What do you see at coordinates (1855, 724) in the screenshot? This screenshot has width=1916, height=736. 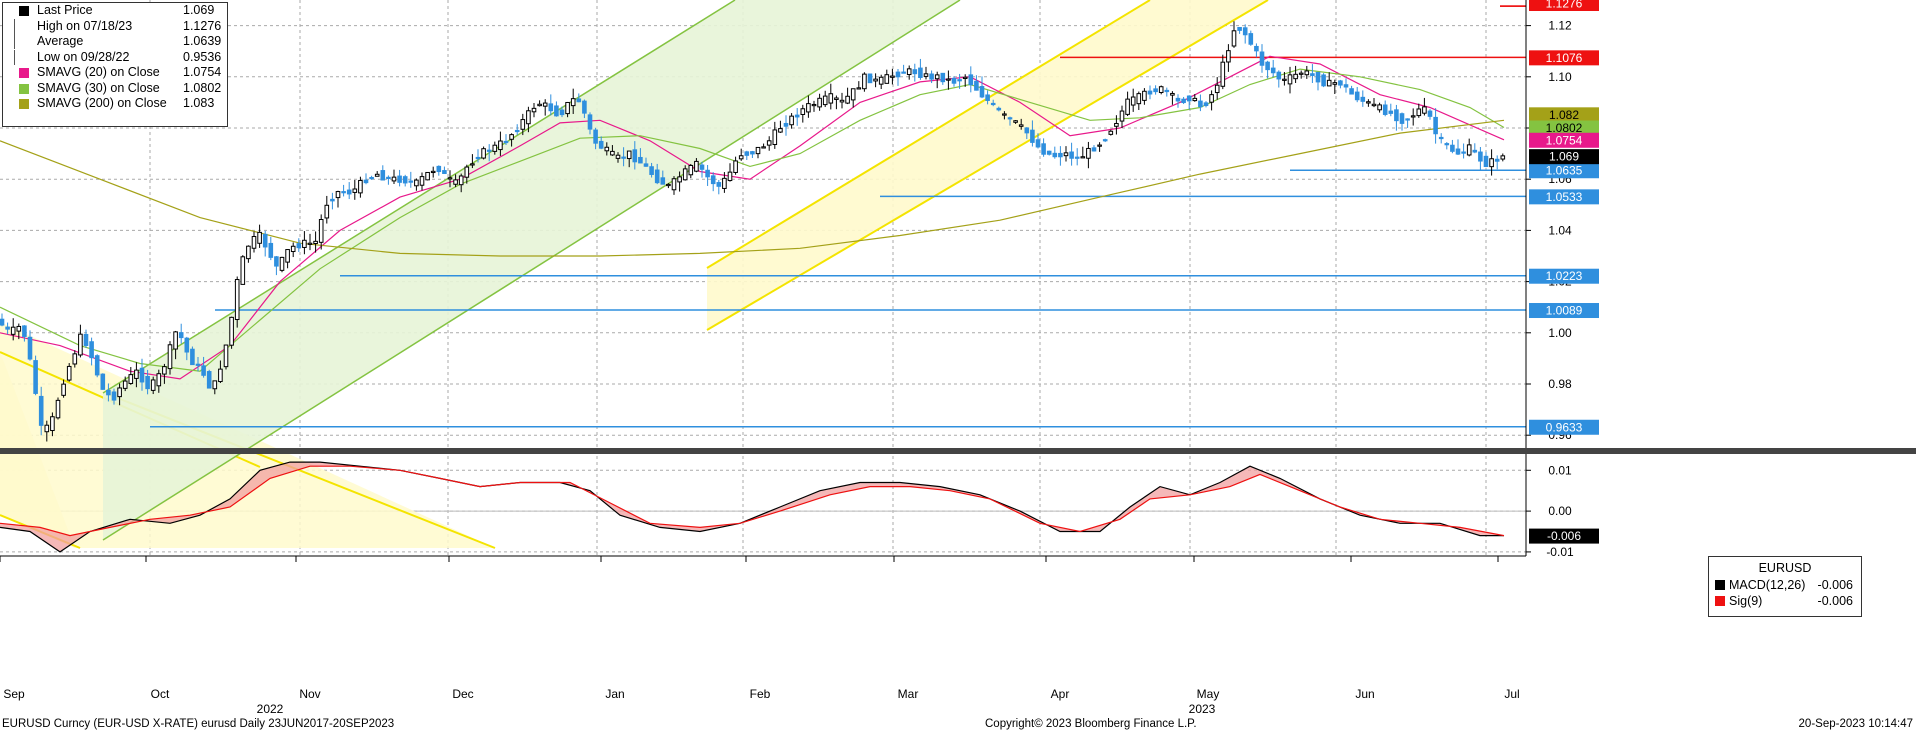 I see `footer-timestamp: 20-Sep-2023 10:14:47` at bounding box center [1855, 724].